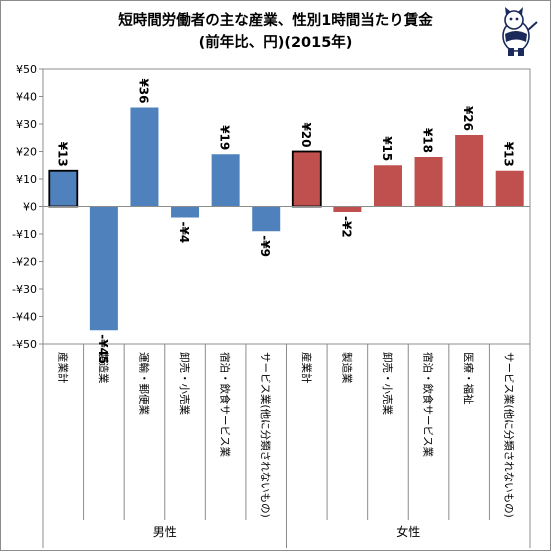  Describe the element at coordinates (520, 31) in the screenshot. I see `cat-mascot-icon` at that location.